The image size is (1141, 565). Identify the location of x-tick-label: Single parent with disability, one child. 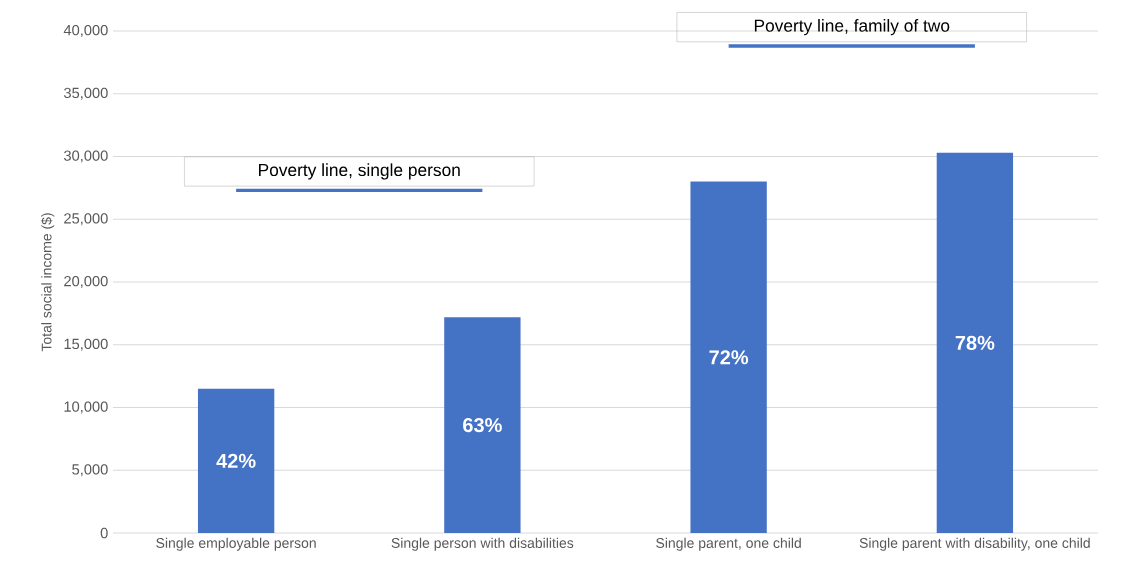
(974, 544).